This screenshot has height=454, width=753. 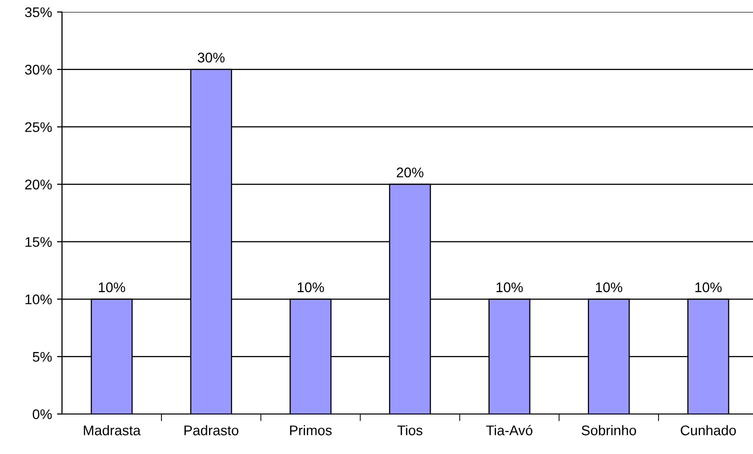 I want to click on y-tick-label: 25%, so click(x=38, y=127).